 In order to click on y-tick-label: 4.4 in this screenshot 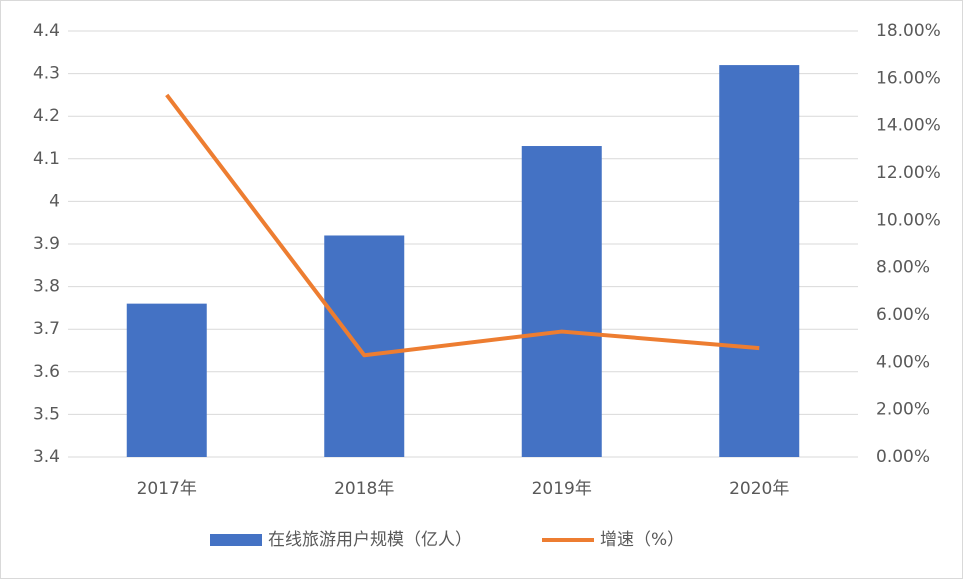, I will do `click(46, 31)`.